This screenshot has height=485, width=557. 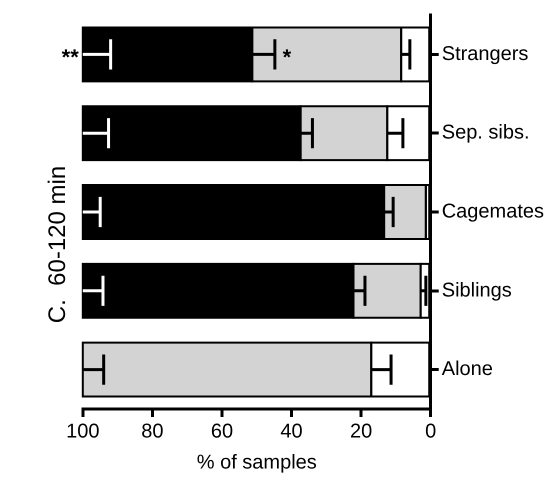 I want to click on x-tick-label: 0, so click(x=430, y=431).